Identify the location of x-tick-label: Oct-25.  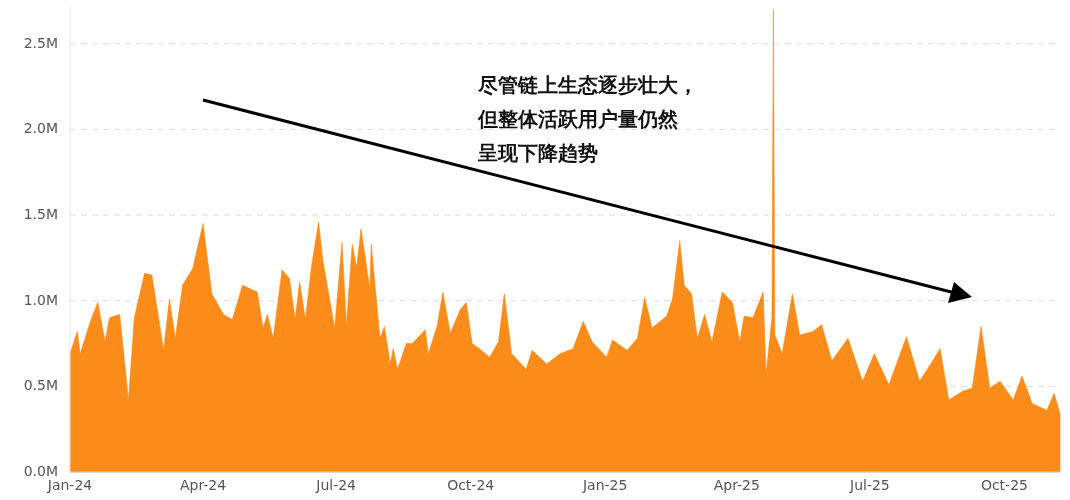
(1004, 485).